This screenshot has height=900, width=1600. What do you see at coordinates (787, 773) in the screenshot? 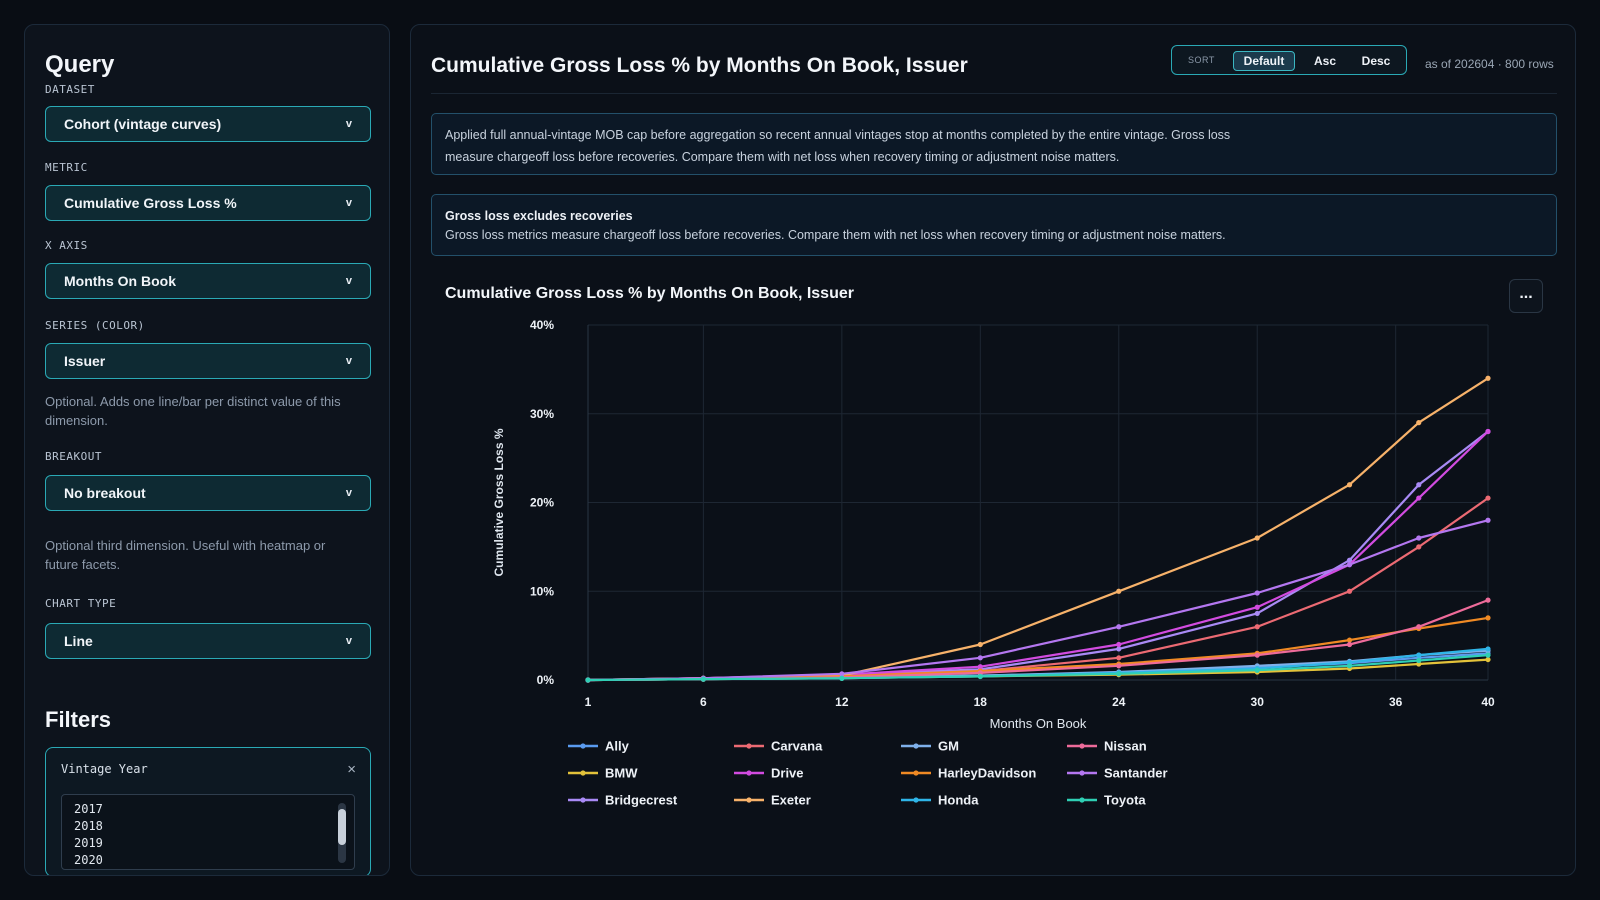
I see `legend-label-drive: Drive` at bounding box center [787, 773].